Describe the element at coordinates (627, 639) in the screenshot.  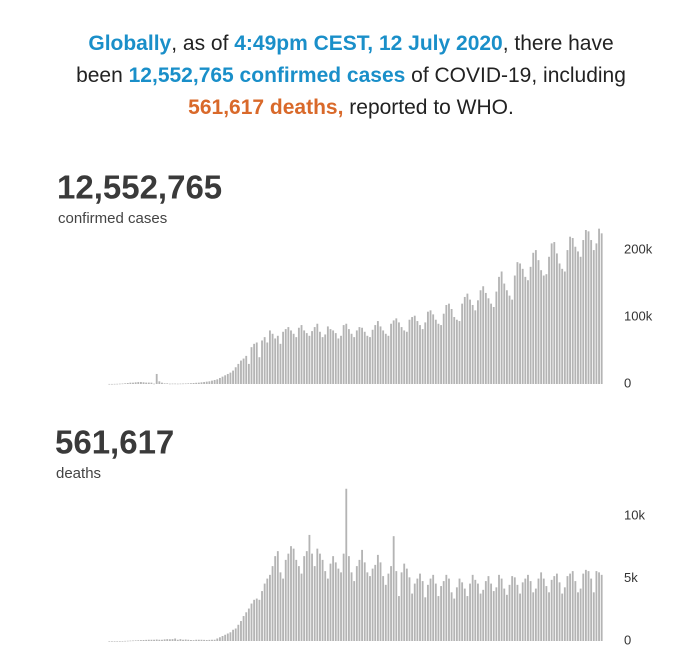
I see `y-tick-label: 0` at that location.